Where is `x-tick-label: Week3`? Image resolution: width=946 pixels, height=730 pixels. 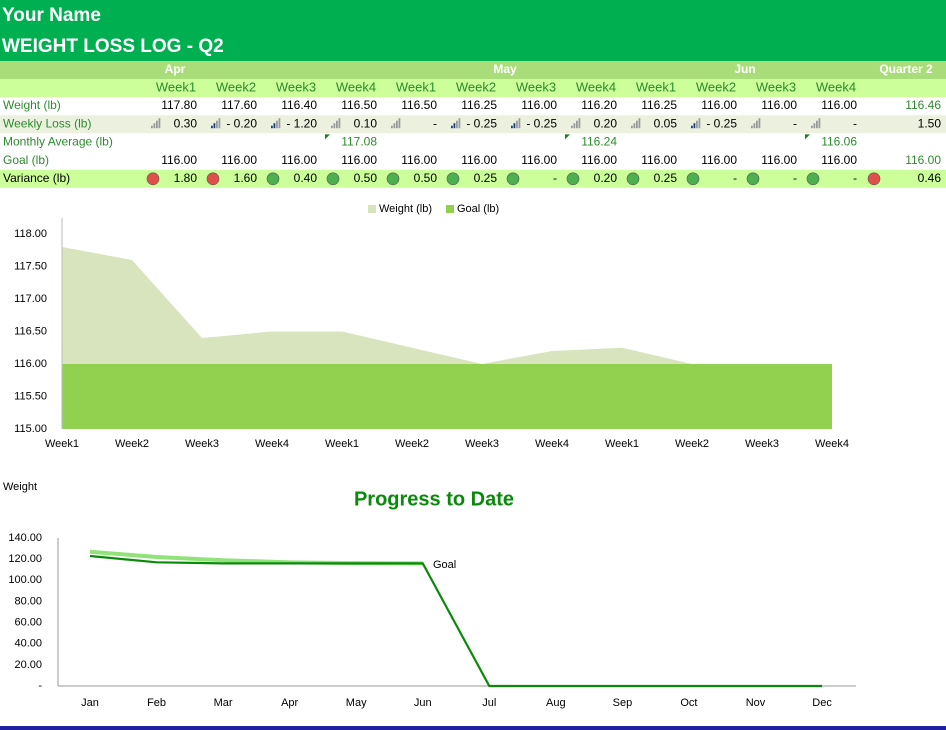
x-tick-label: Week3 is located at coordinates (202, 444).